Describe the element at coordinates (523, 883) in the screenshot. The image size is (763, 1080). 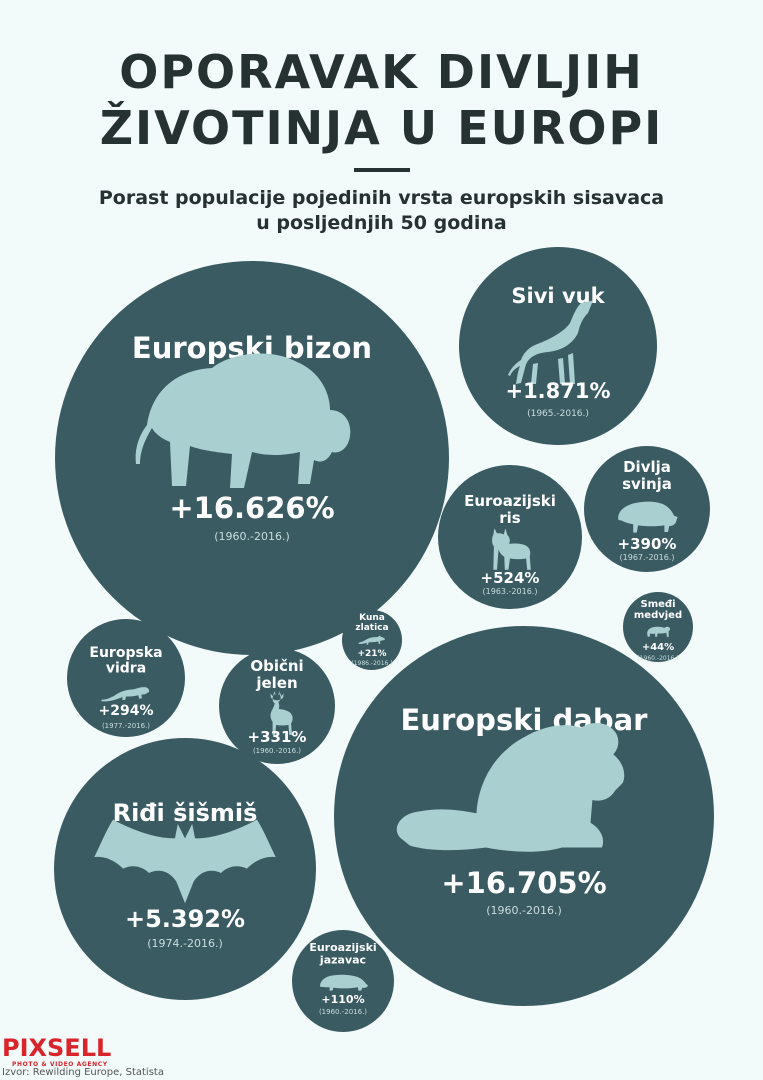
I see `bubble-value: +16.705%` at that location.